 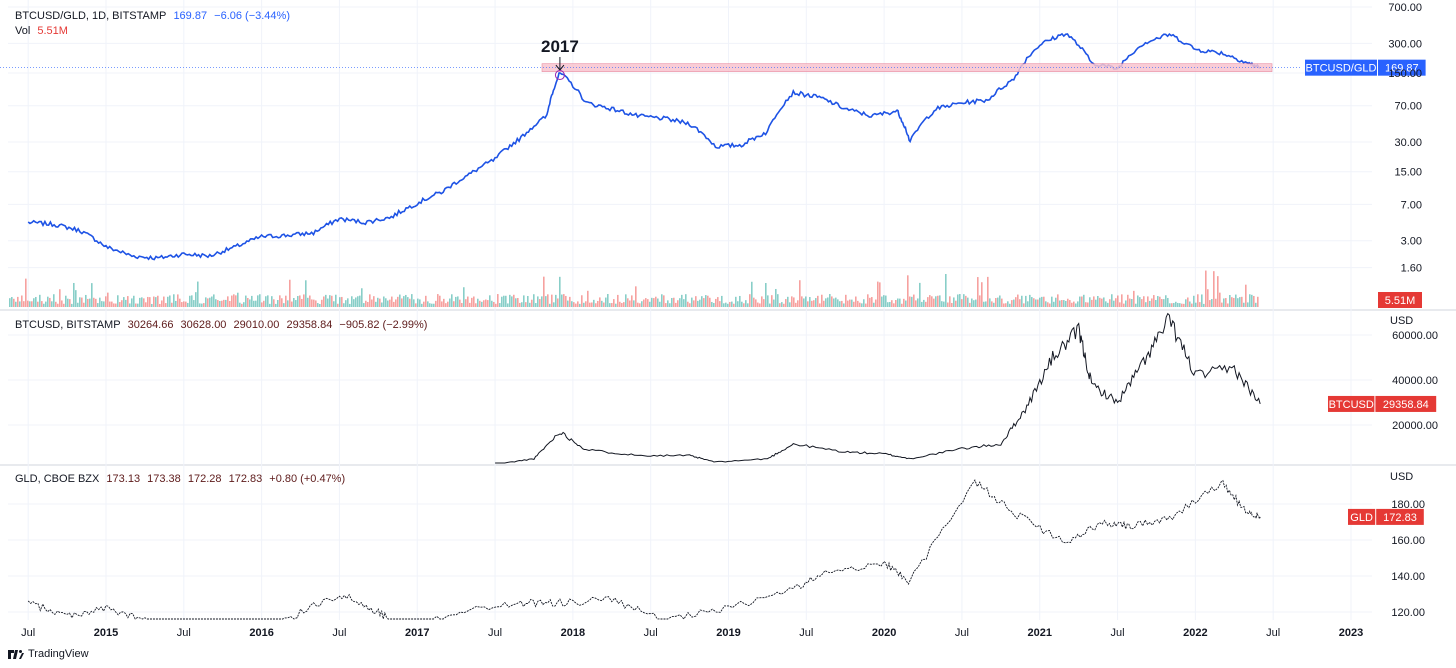 I want to click on y-tick-label: 70.00, so click(x=1408, y=107).